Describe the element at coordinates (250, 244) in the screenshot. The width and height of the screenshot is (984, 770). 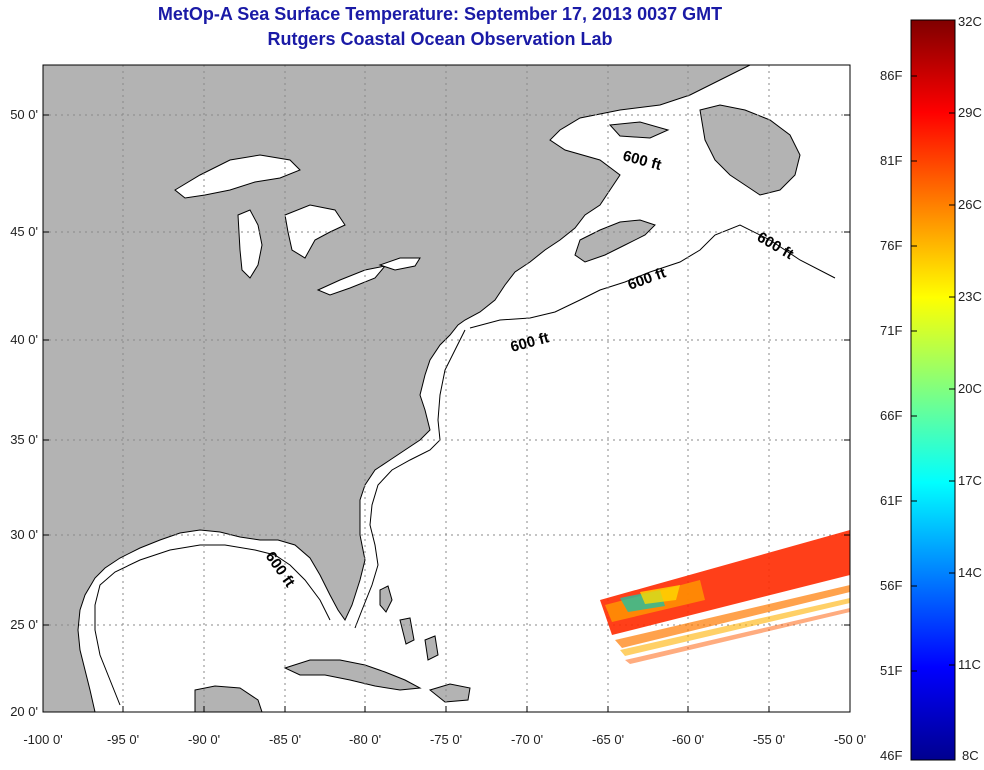
I see `lake-michigan` at that location.